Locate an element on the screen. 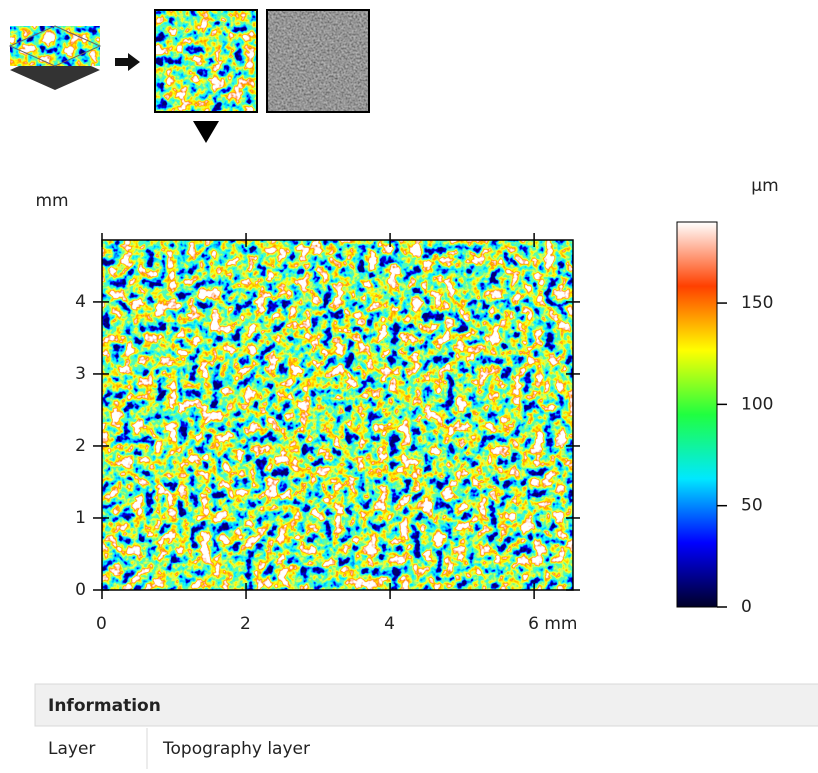 Image resolution: width=818 pixels, height=773 pixels. colorbar-tick-label: 150 is located at coordinates (757, 303).